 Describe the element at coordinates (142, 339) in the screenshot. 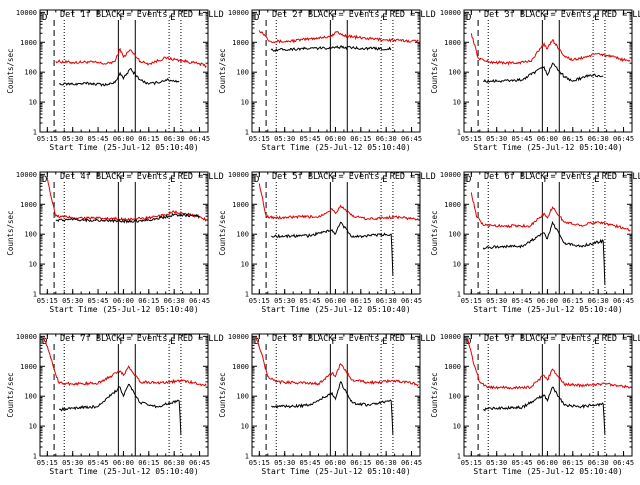

I see `panel-title: Det 7f BLACK = Events, RED = LLD` at that location.